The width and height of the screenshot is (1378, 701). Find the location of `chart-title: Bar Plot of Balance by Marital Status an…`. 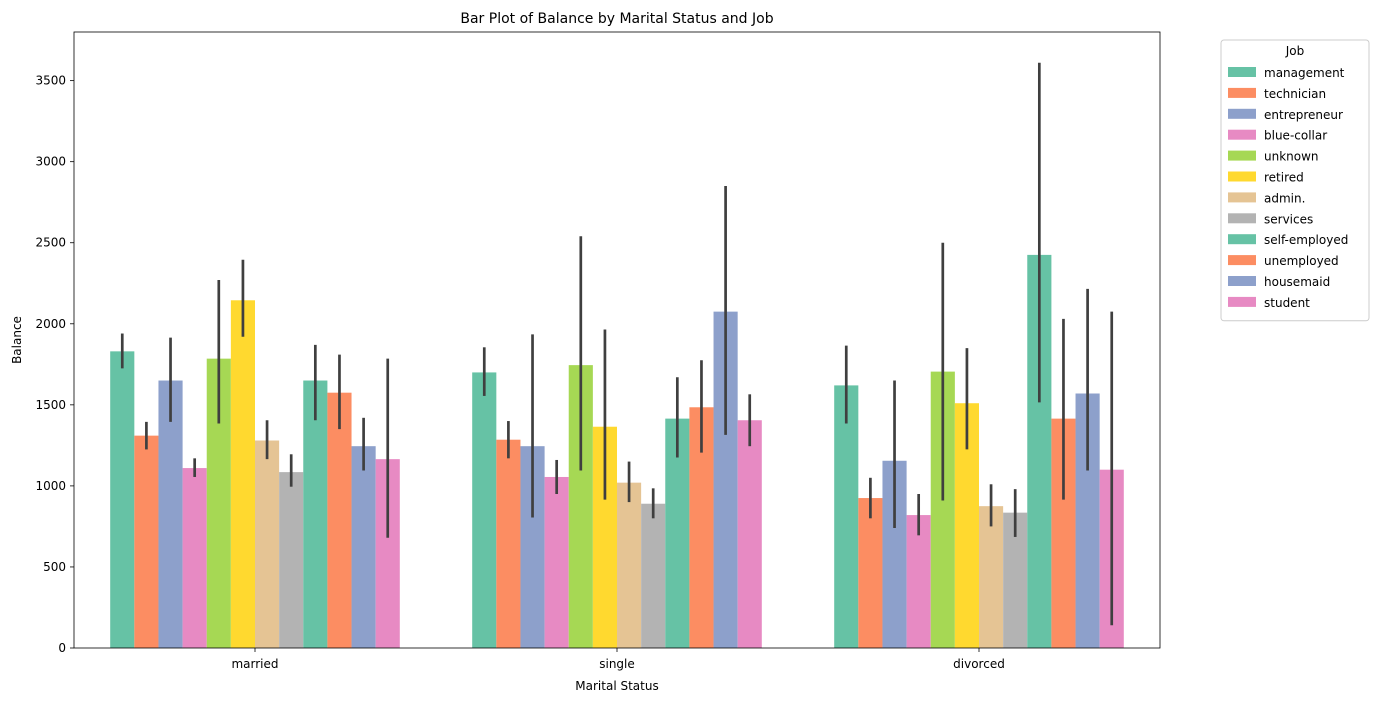

chart-title: Bar Plot of Balance by Marital Status an… is located at coordinates (616, 19).